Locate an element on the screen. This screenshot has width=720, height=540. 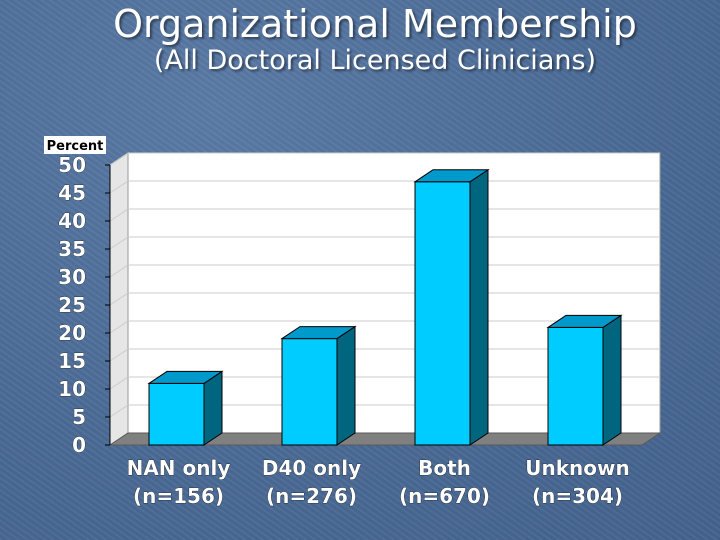
y-axis-label: Percent is located at coordinates (75, 146).